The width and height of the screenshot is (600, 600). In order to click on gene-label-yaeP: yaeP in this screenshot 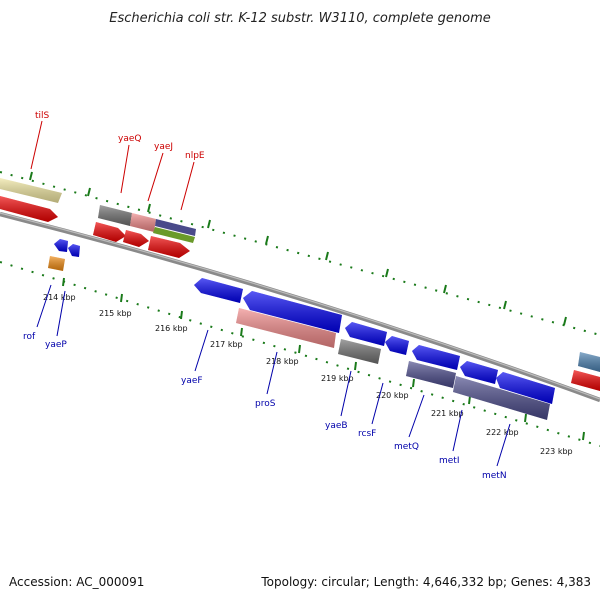, I will do `click(56, 345)`.